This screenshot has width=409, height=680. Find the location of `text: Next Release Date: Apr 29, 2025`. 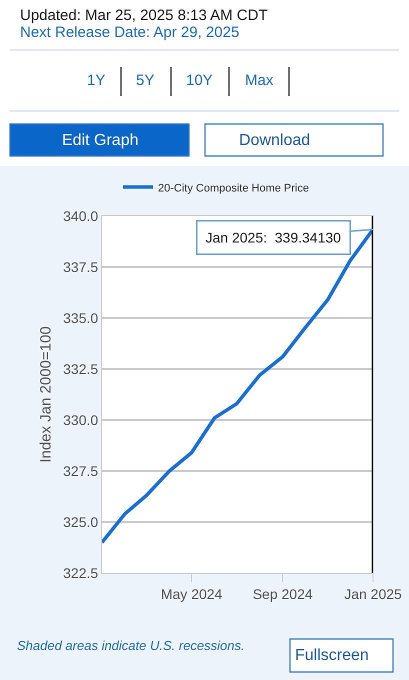

text: Next Release Date: Apr 29, 2025 is located at coordinates (130, 32).